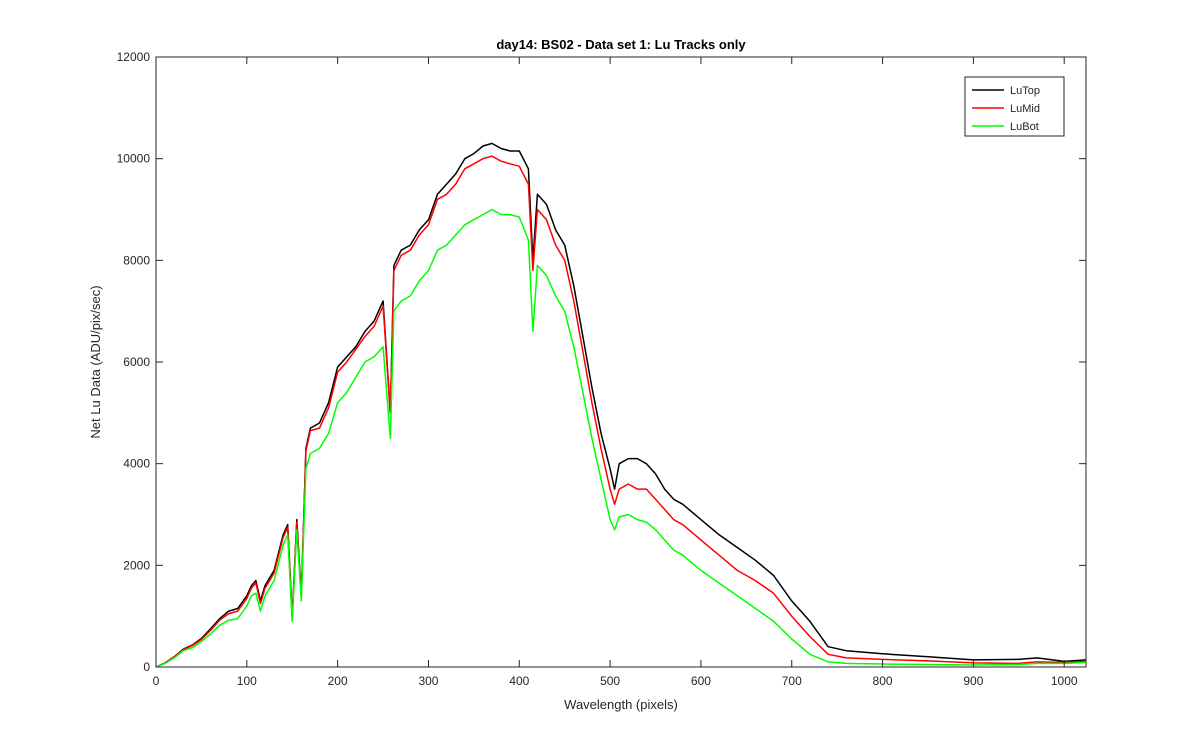 This screenshot has width=1200, height=750. Describe the element at coordinates (1064, 681) in the screenshot. I see `x-tick-label: 1000` at that location.